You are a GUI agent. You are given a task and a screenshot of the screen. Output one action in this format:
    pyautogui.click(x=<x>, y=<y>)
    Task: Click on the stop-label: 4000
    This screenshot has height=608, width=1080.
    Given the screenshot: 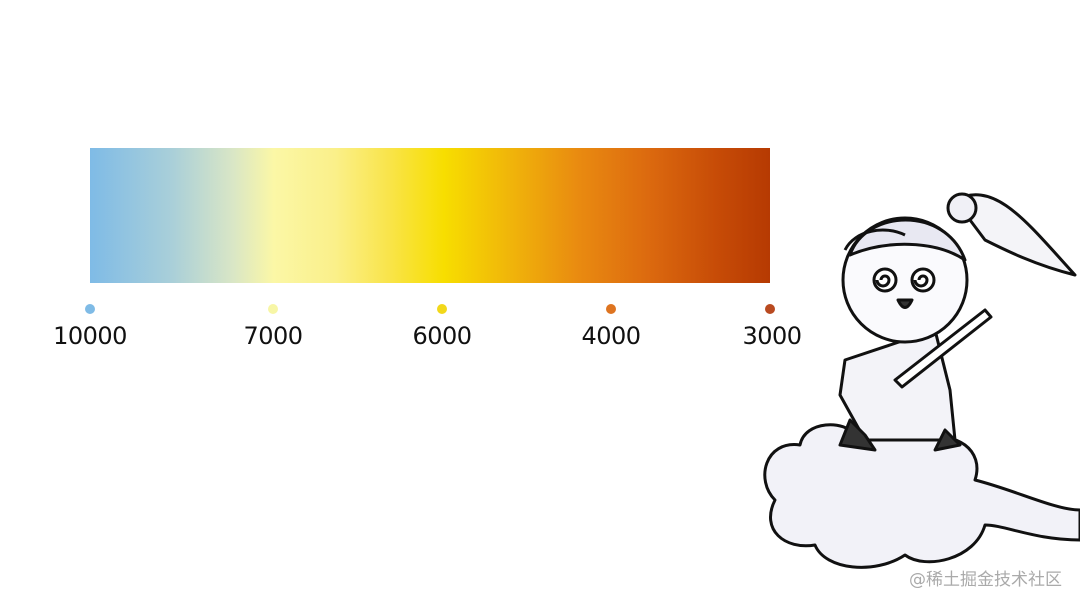 What is the action you would take?
    pyautogui.click(x=611, y=336)
    